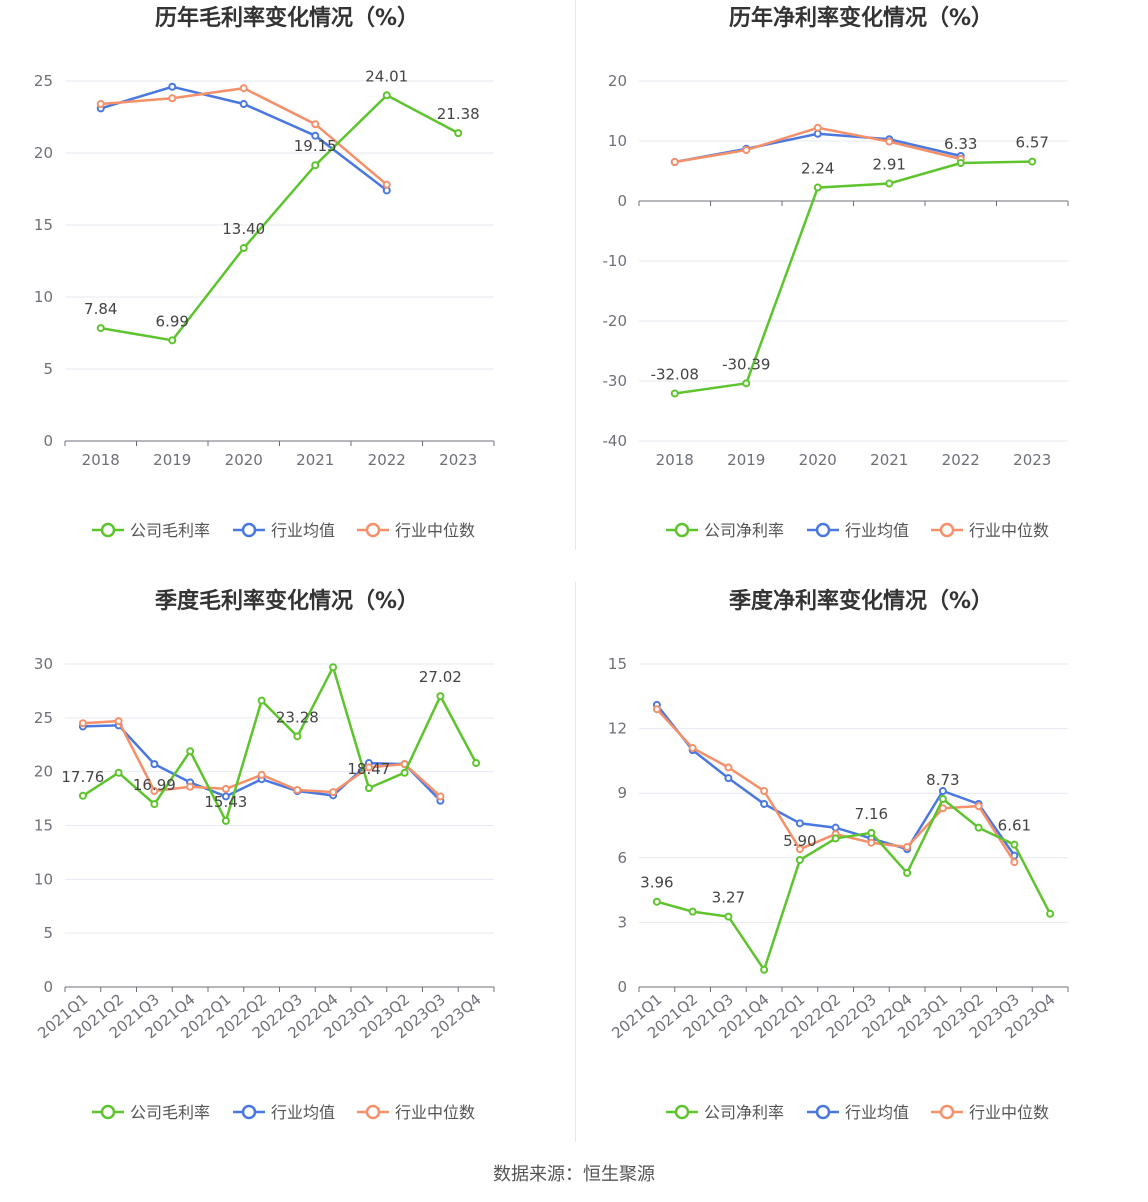 The height and width of the screenshot is (1202, 1148). Describe the element at coordinates (617, 664) in the screenshot. I see `y-tick-label: 15` at that location.